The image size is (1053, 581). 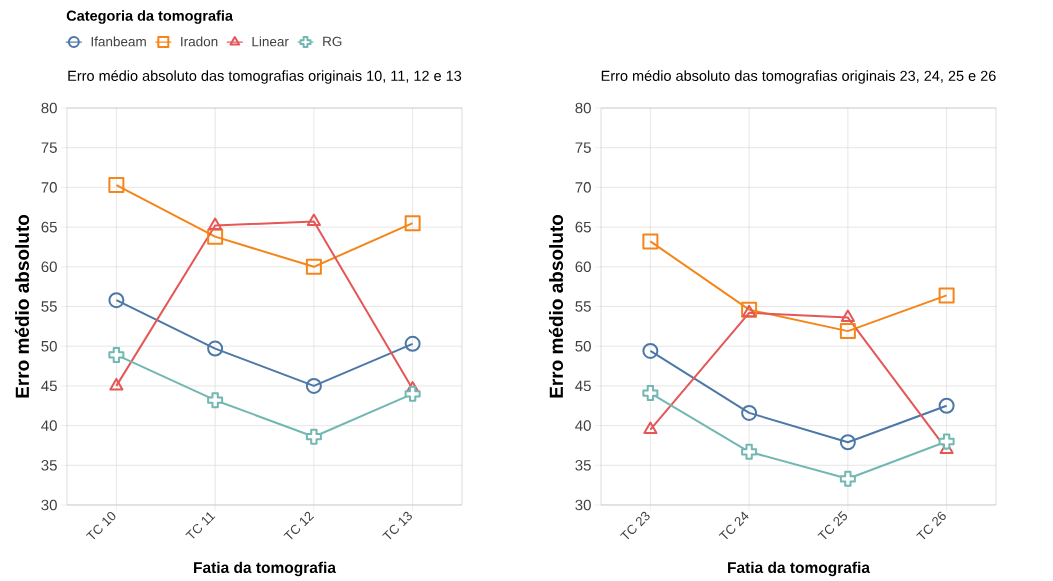 What do you see at coordinates (100, 525) in the screenshot?
I see `x-tick-label: TC 10` at bounding box center [100, 525].